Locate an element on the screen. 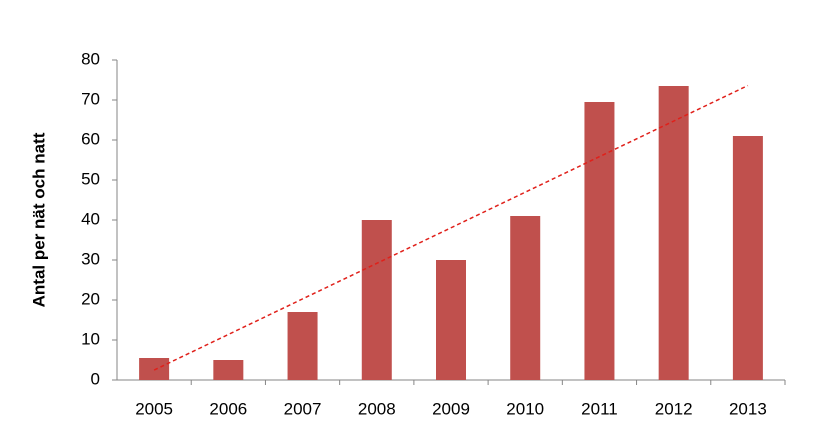 This screenshot has width=817, height=440. x-tick-label: 2009 is located at coordinates (451, 408).